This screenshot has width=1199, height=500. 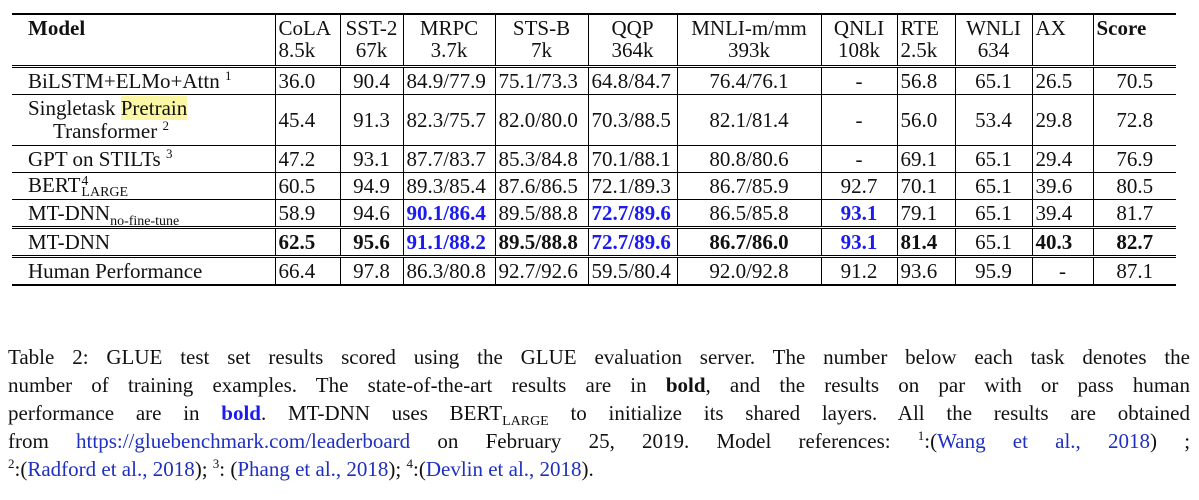 What do you see at coordinates (541, 120) in the screenshot?
I see `cell-stsb: 82.0/80.0` at bounding box center [541, 120].